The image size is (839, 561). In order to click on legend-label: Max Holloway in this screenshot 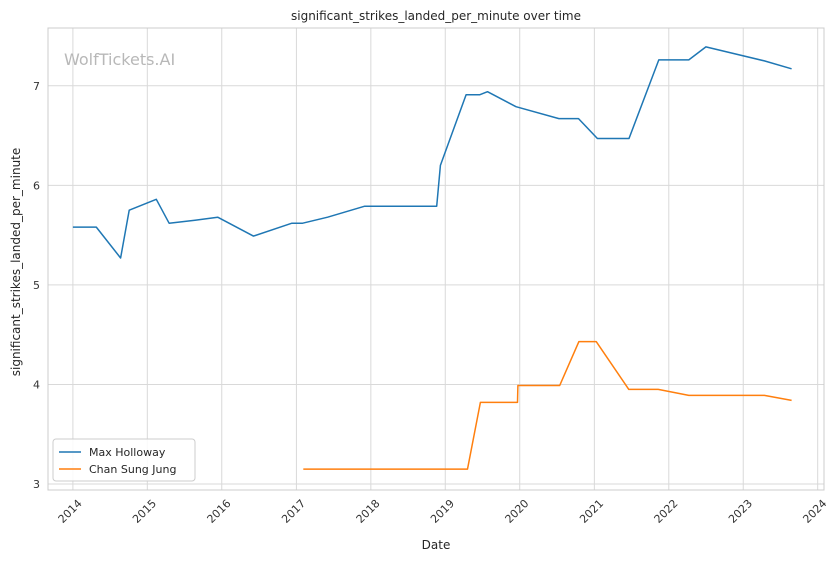, I will do `click(127, 452)`.